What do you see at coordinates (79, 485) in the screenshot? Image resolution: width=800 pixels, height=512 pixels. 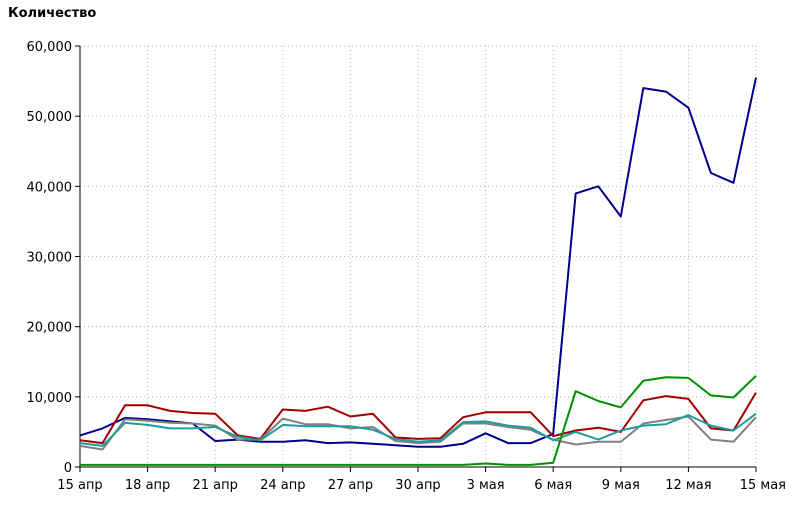 I see `x-tick-label: 15 апр` at bounding box center [79, 485].